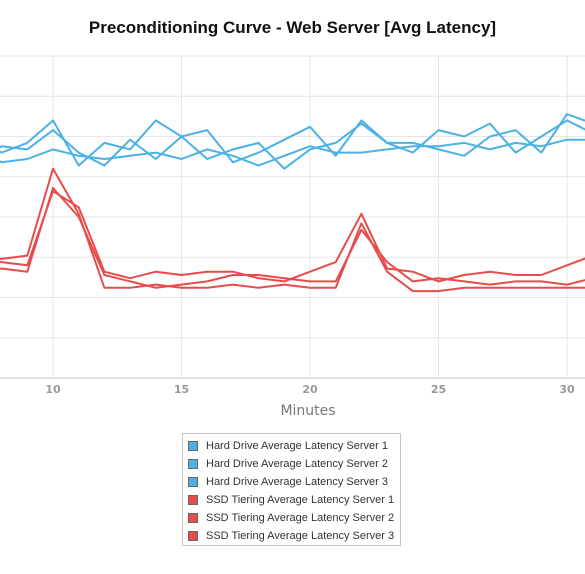  Describe the element at coordinates (300, 536) in the screenshot. I see `legend-label: SSD Tiering Average Latency Server 3` at that location.